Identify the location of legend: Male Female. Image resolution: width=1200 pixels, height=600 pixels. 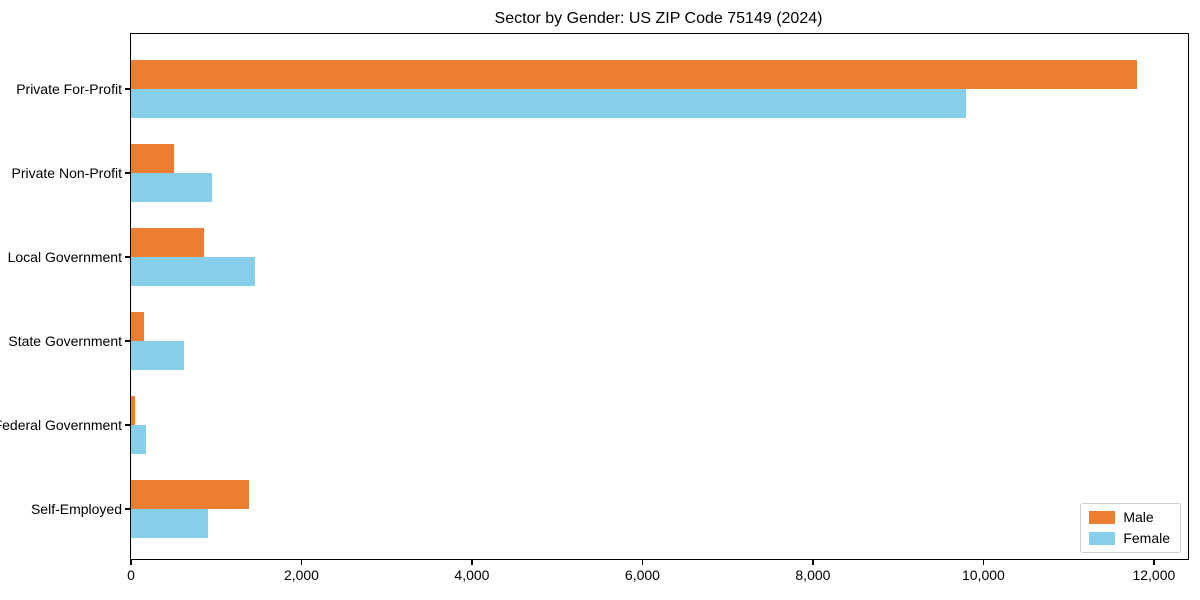
(1130, 528).